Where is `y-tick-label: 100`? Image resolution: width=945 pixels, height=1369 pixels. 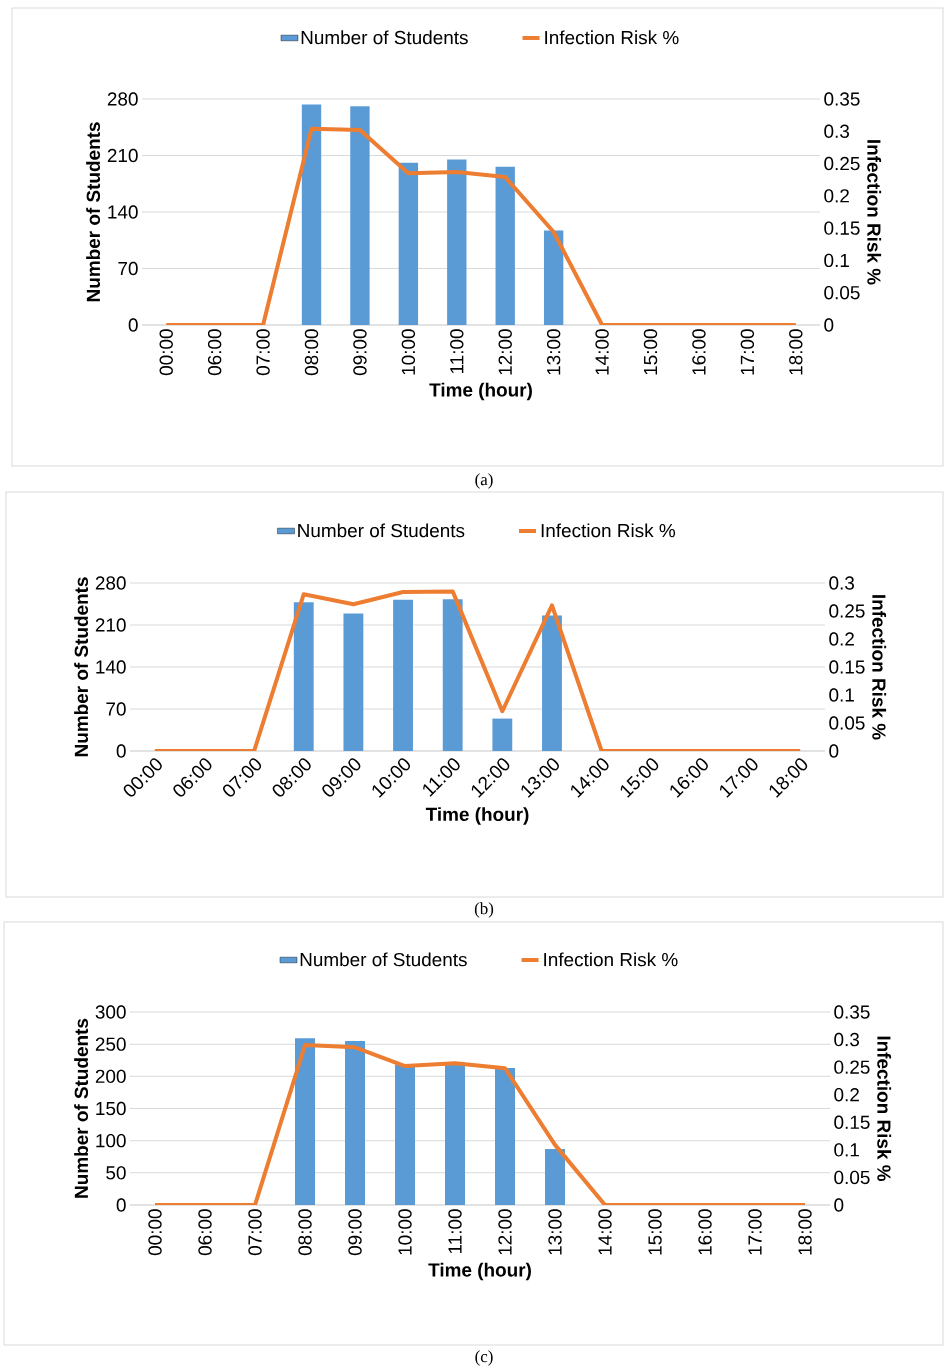 y-tick-label: 100 is located at coordinates (111, 1140).